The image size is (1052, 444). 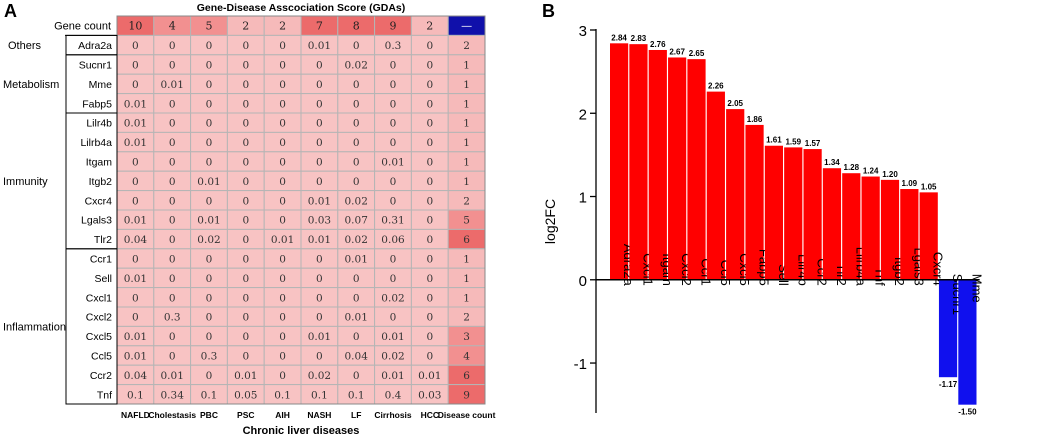 What do you see at coordinates (466, 221) in the screenshot?
I see `heatmap-cell-value: 5` at bounding box center [466, 221].